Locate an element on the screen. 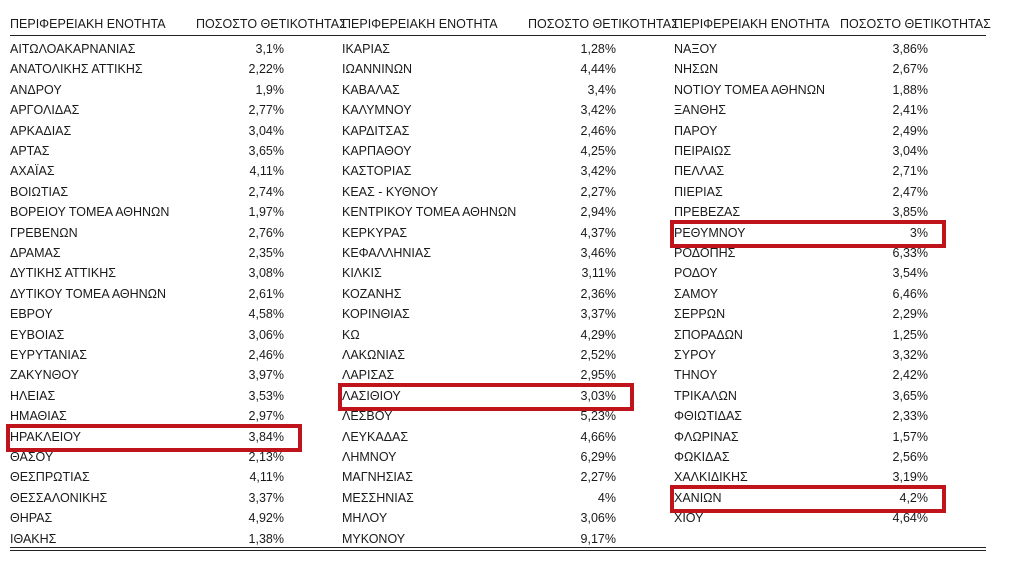  region-name: ΕΥΡΥΤΑΝΙΑΣ is located at coordinates (48, 355).